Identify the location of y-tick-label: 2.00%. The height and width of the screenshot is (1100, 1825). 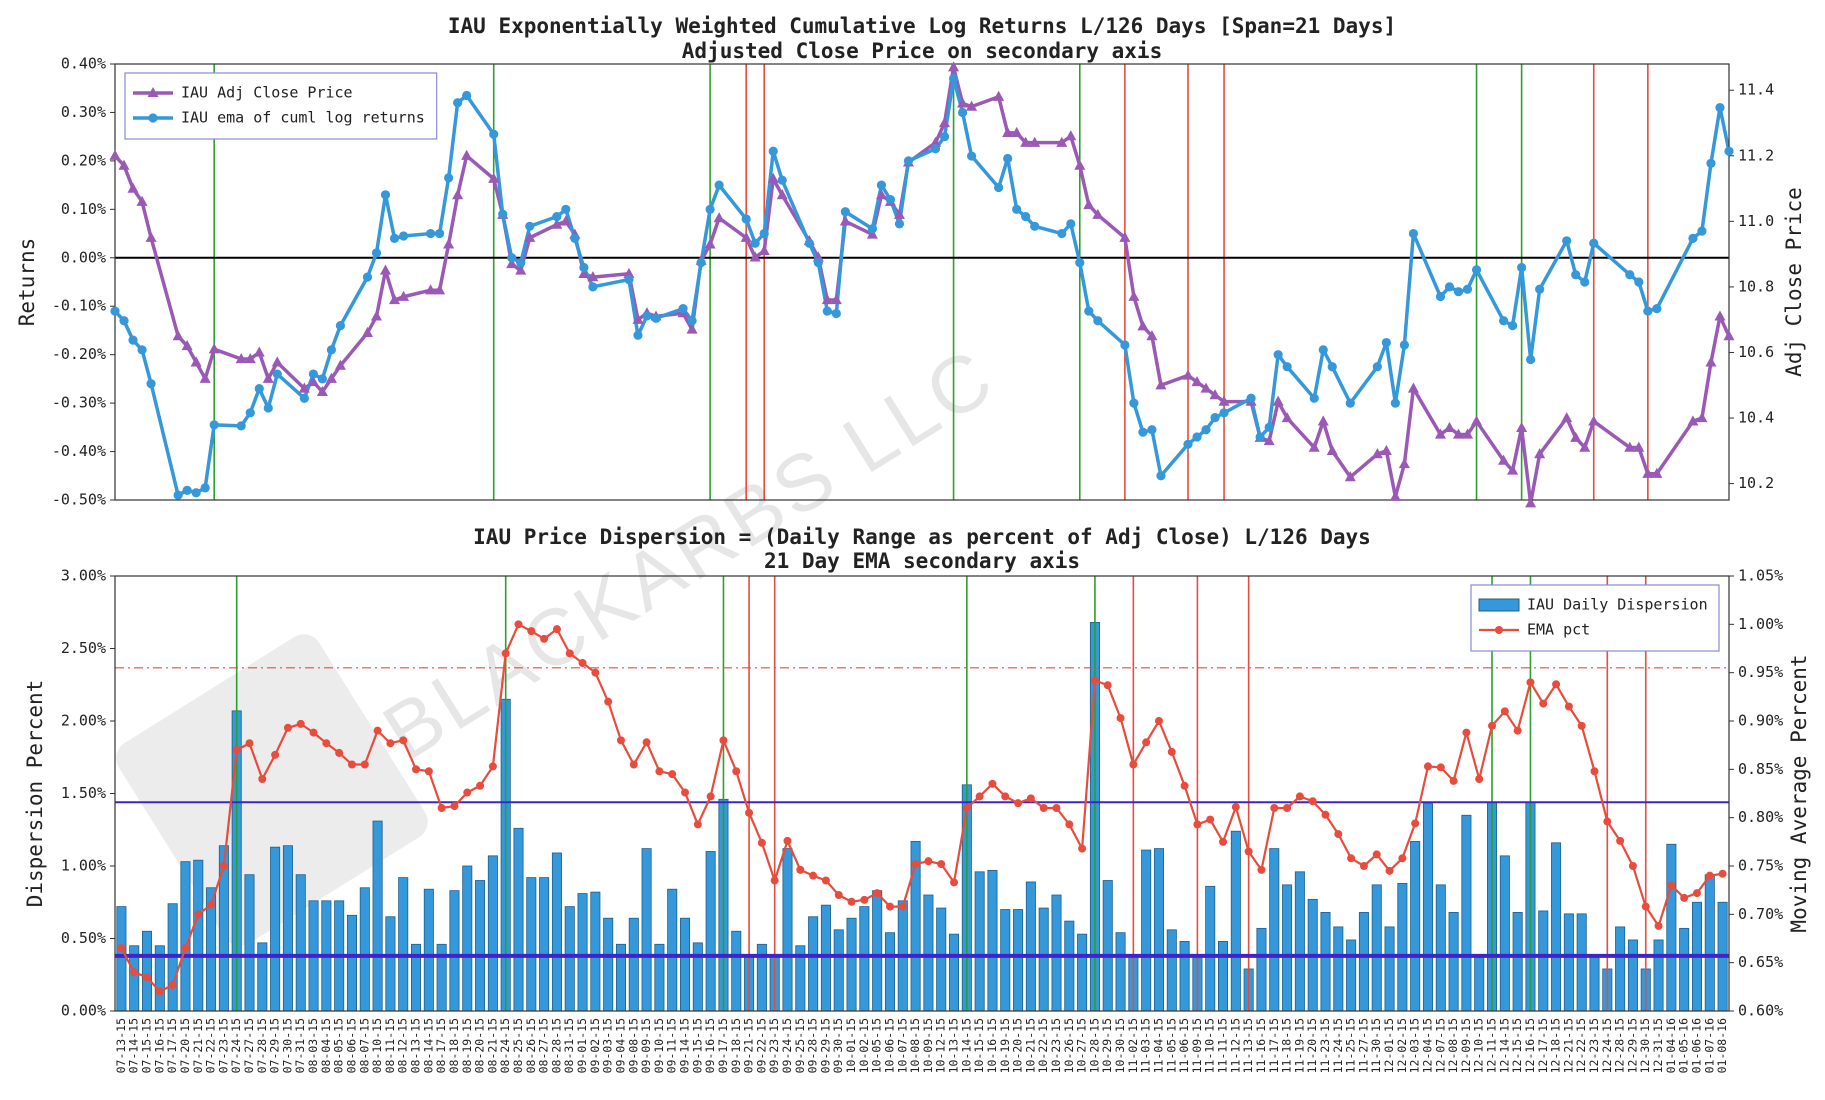
(83, 721).